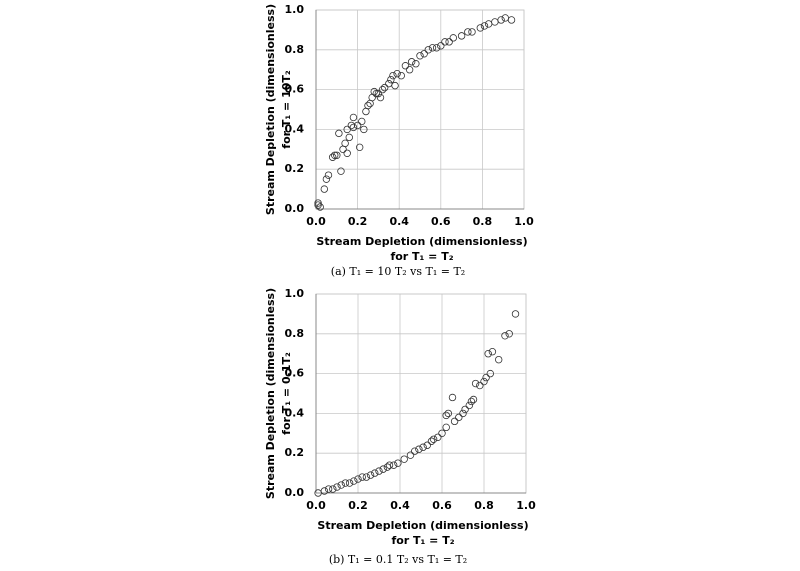 The height and width of the screenshot is (571, 800). Describe the element at coordinates (421, 393) in the screenshot. I see `plot-area` at that location.